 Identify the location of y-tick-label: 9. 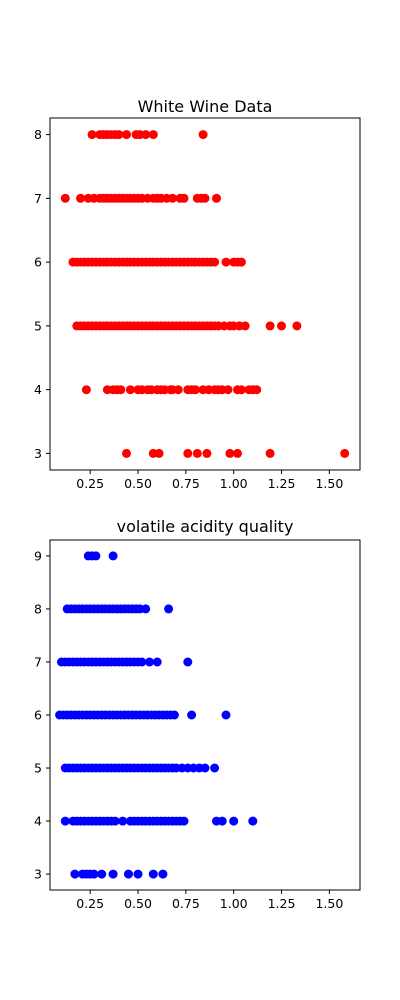
(38, 555).